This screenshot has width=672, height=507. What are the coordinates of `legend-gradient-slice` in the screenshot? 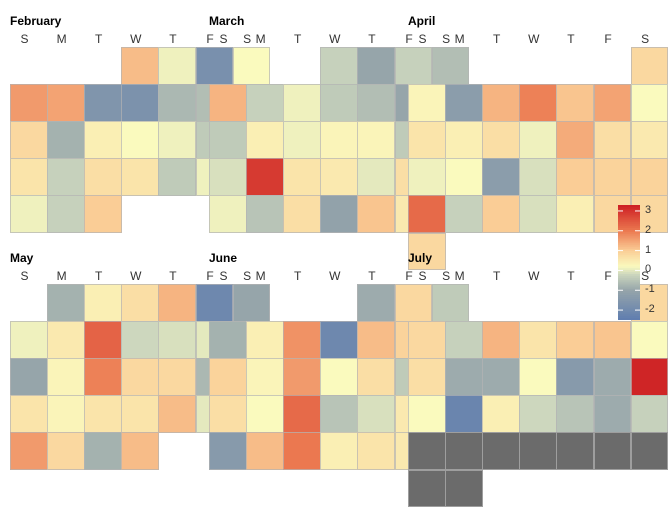 It's located at (629, 319).